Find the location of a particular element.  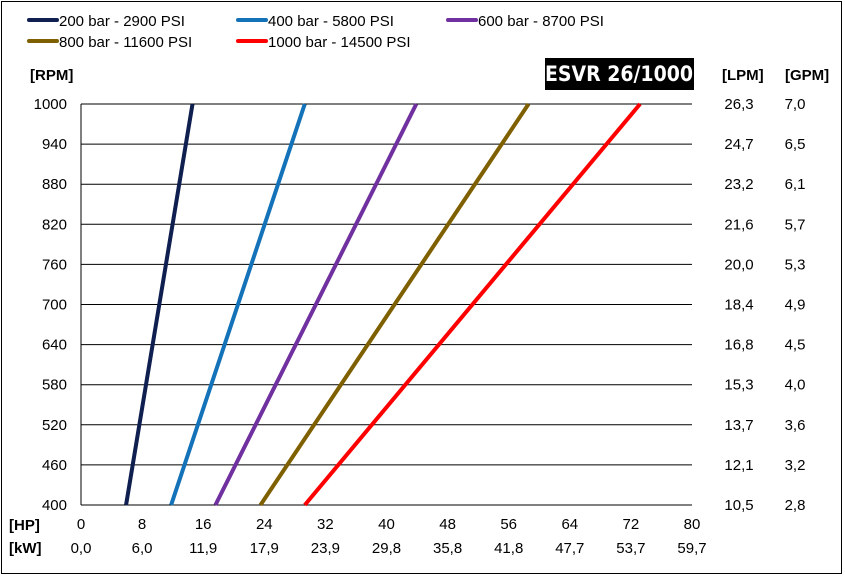

y-tick-label-rpm: 700 is located at coordinates (54, 305).